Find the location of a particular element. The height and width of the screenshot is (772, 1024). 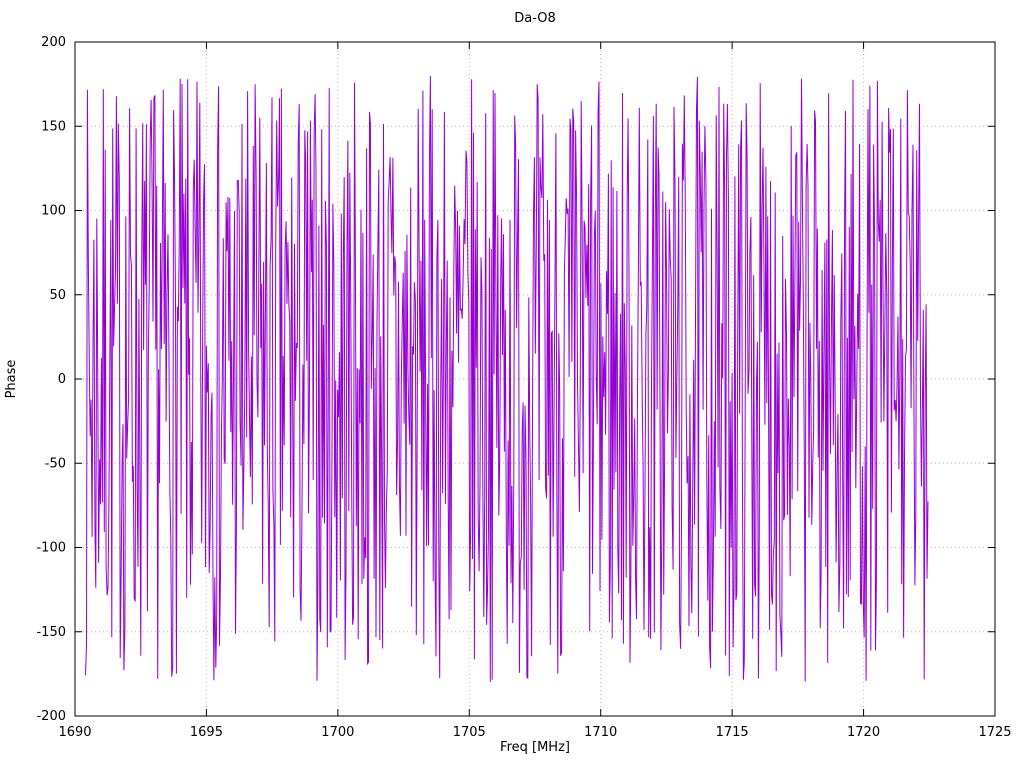

y-tick-label: 200 is located at coordinates (53, 42).